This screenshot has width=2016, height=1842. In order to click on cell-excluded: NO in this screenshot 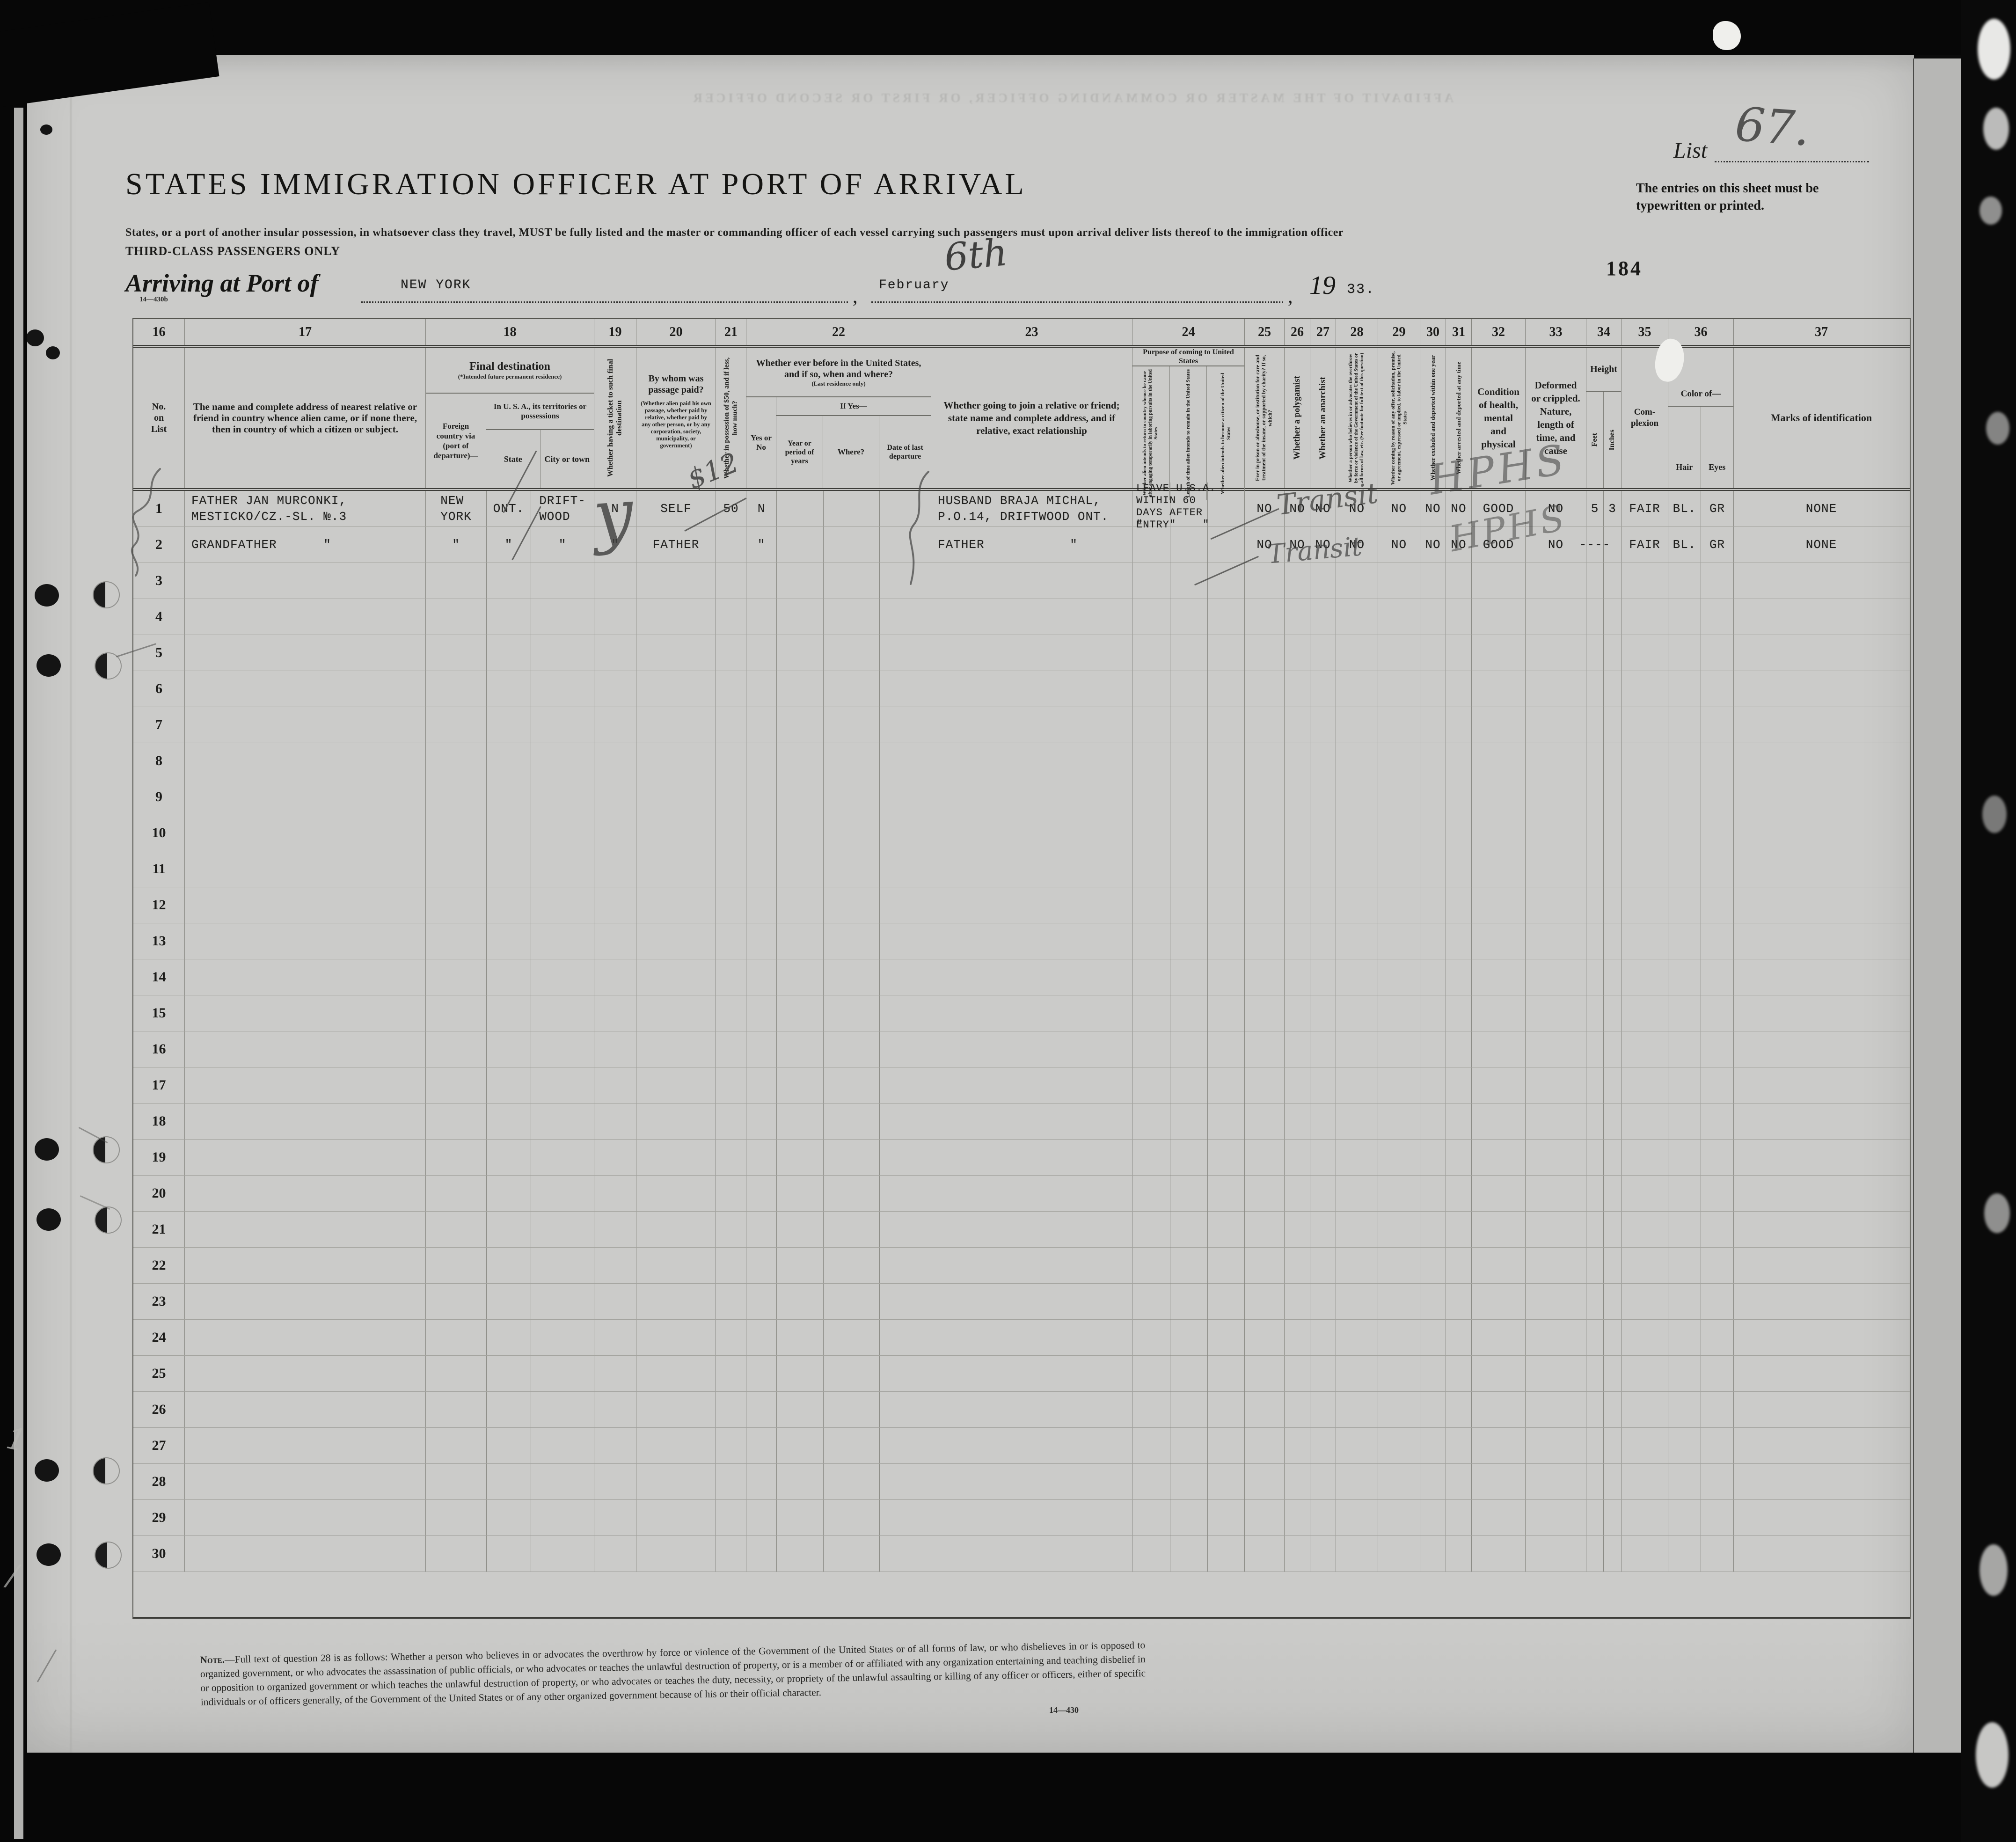, I will do `click(1433, 545)`.